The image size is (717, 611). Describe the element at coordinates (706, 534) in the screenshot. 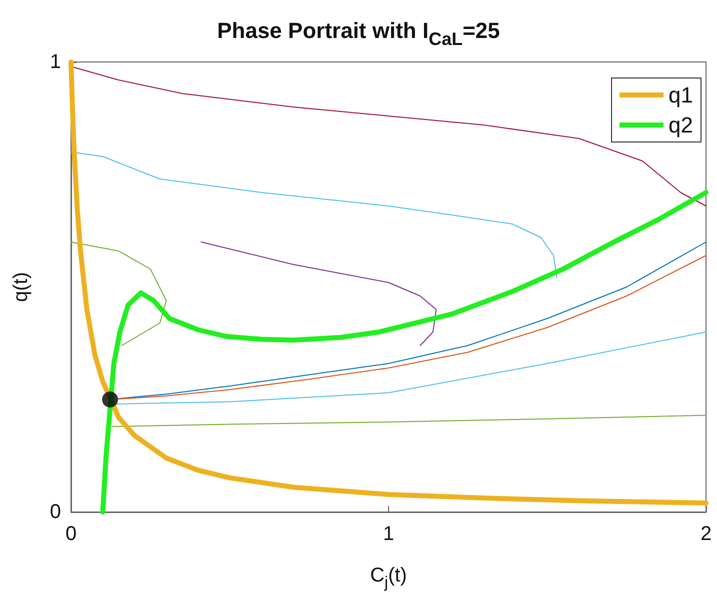

I see `x-tick-label: 2` at that location.